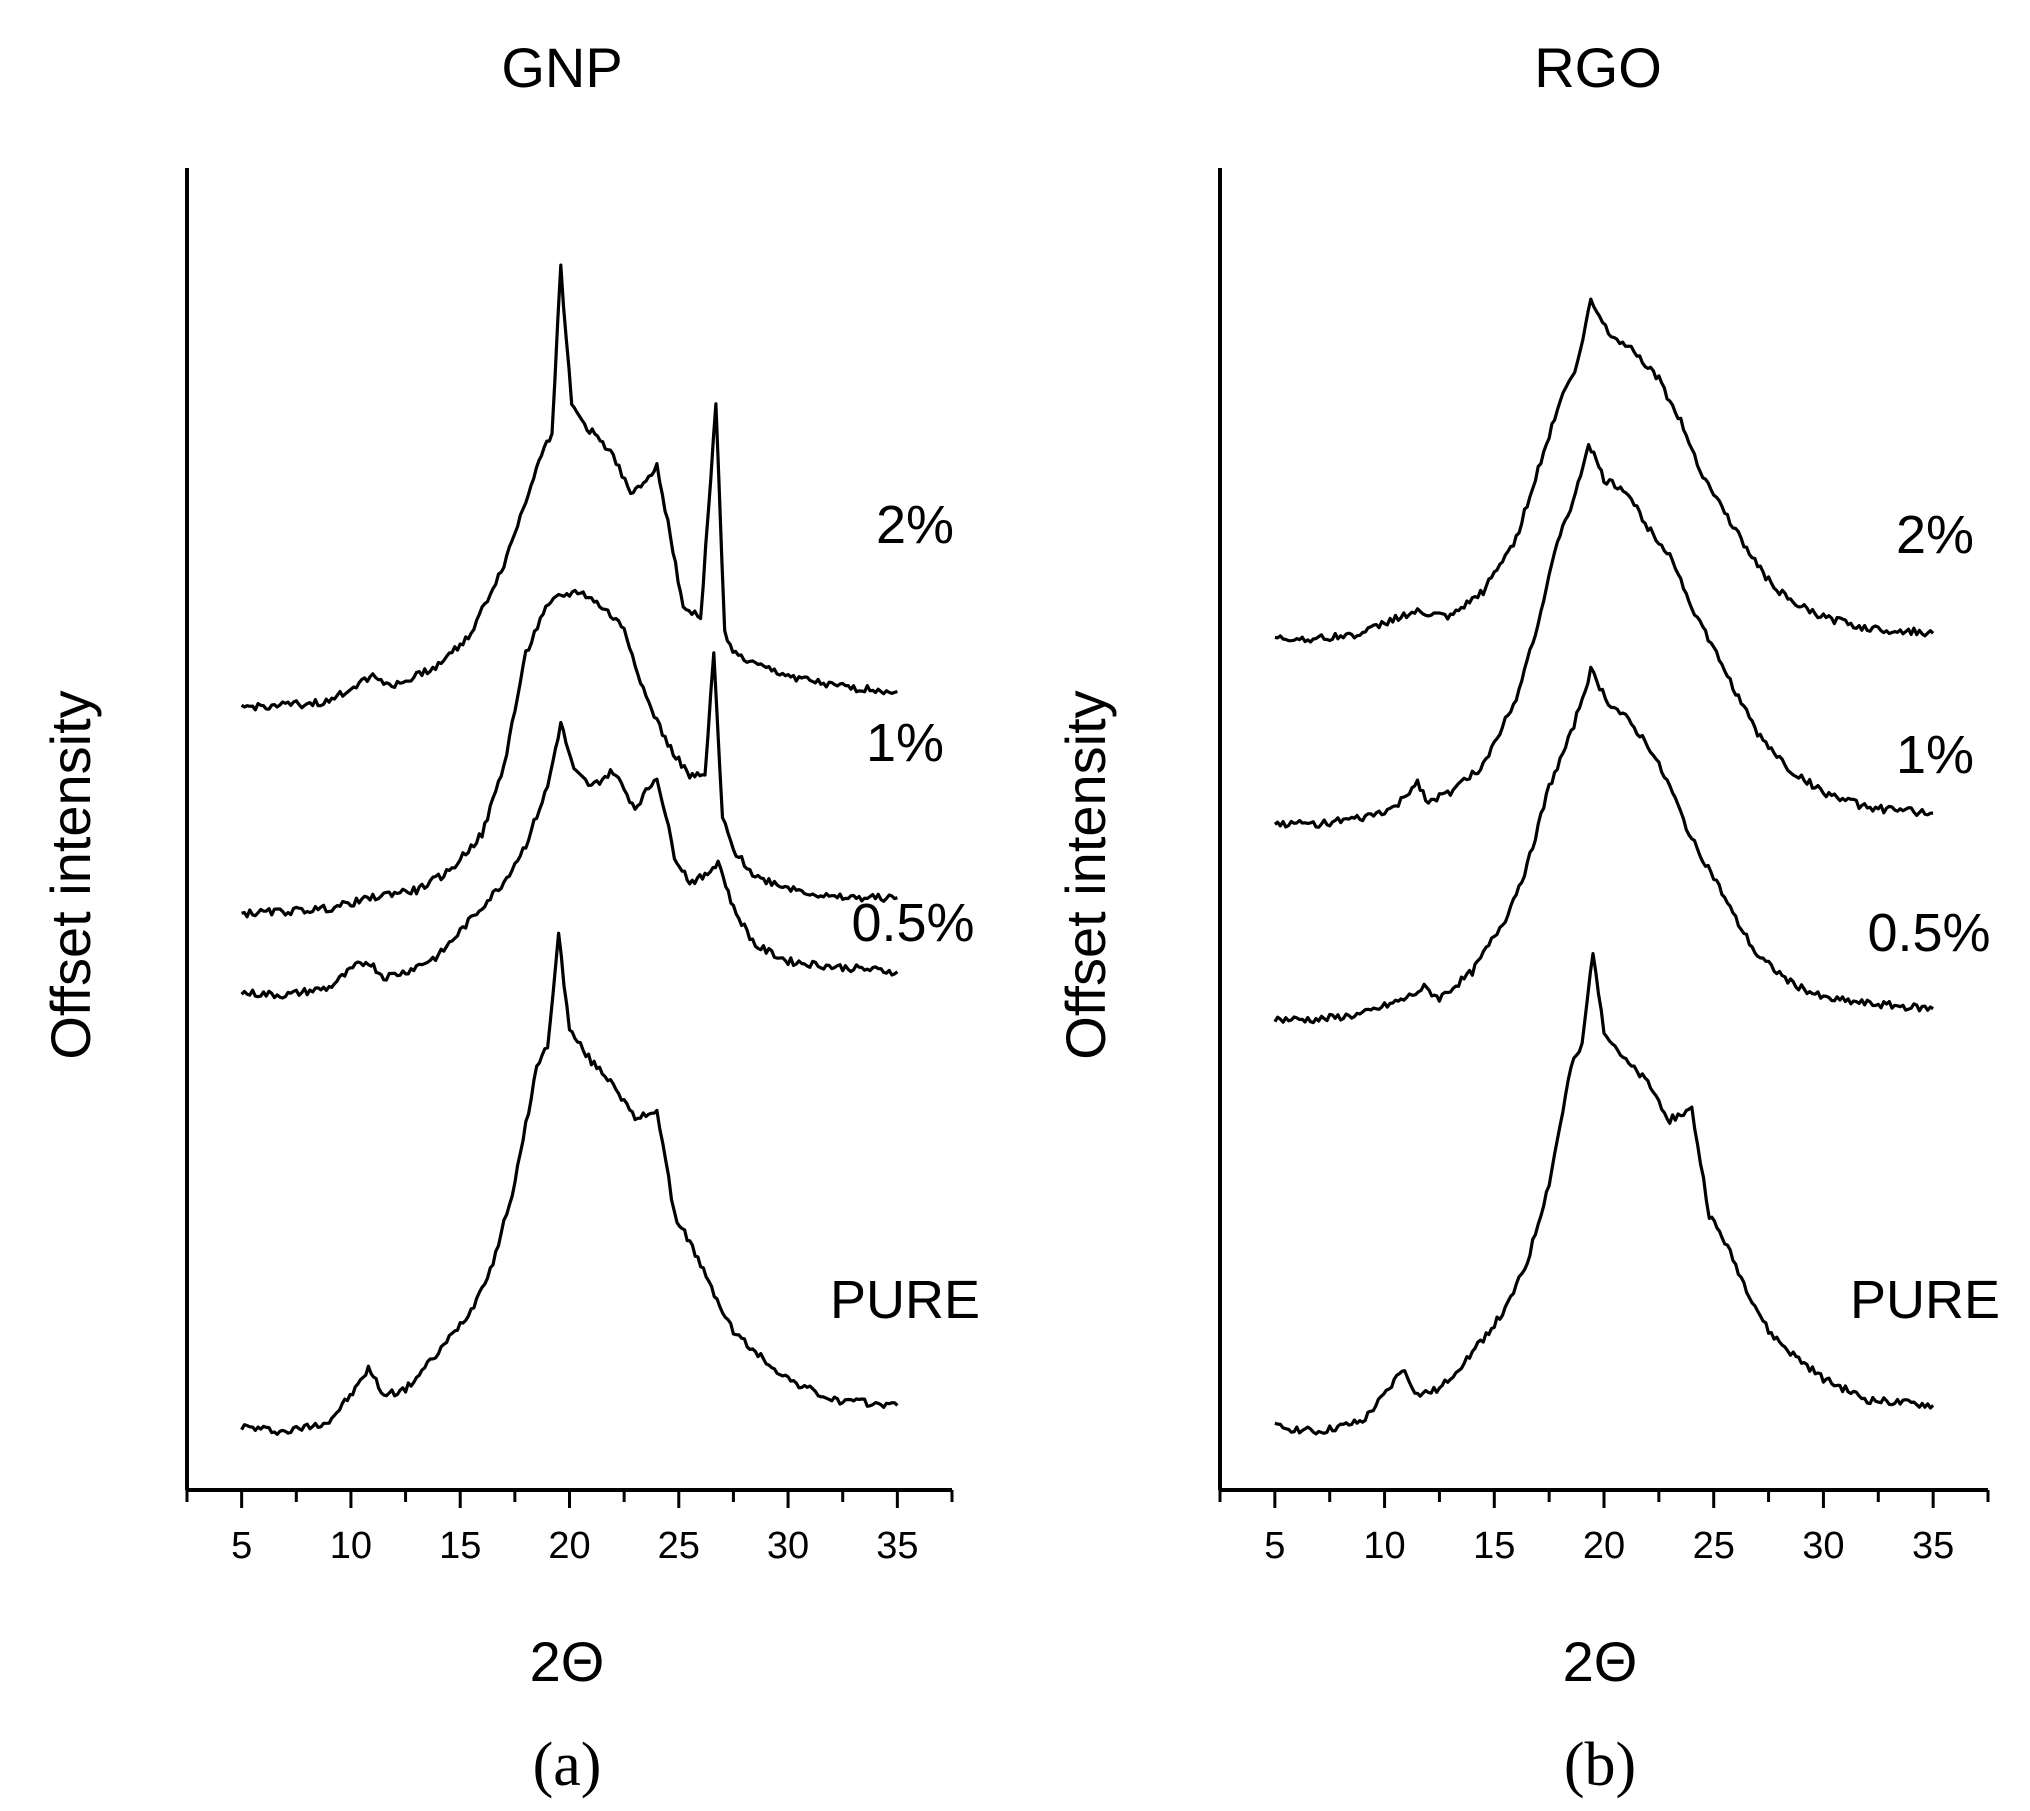 The width and height of the screenshot is (2030, 1811). Describe the element at coordinates (1598, 67) in the screenshot. I see `chart-title: RGO` at that location.